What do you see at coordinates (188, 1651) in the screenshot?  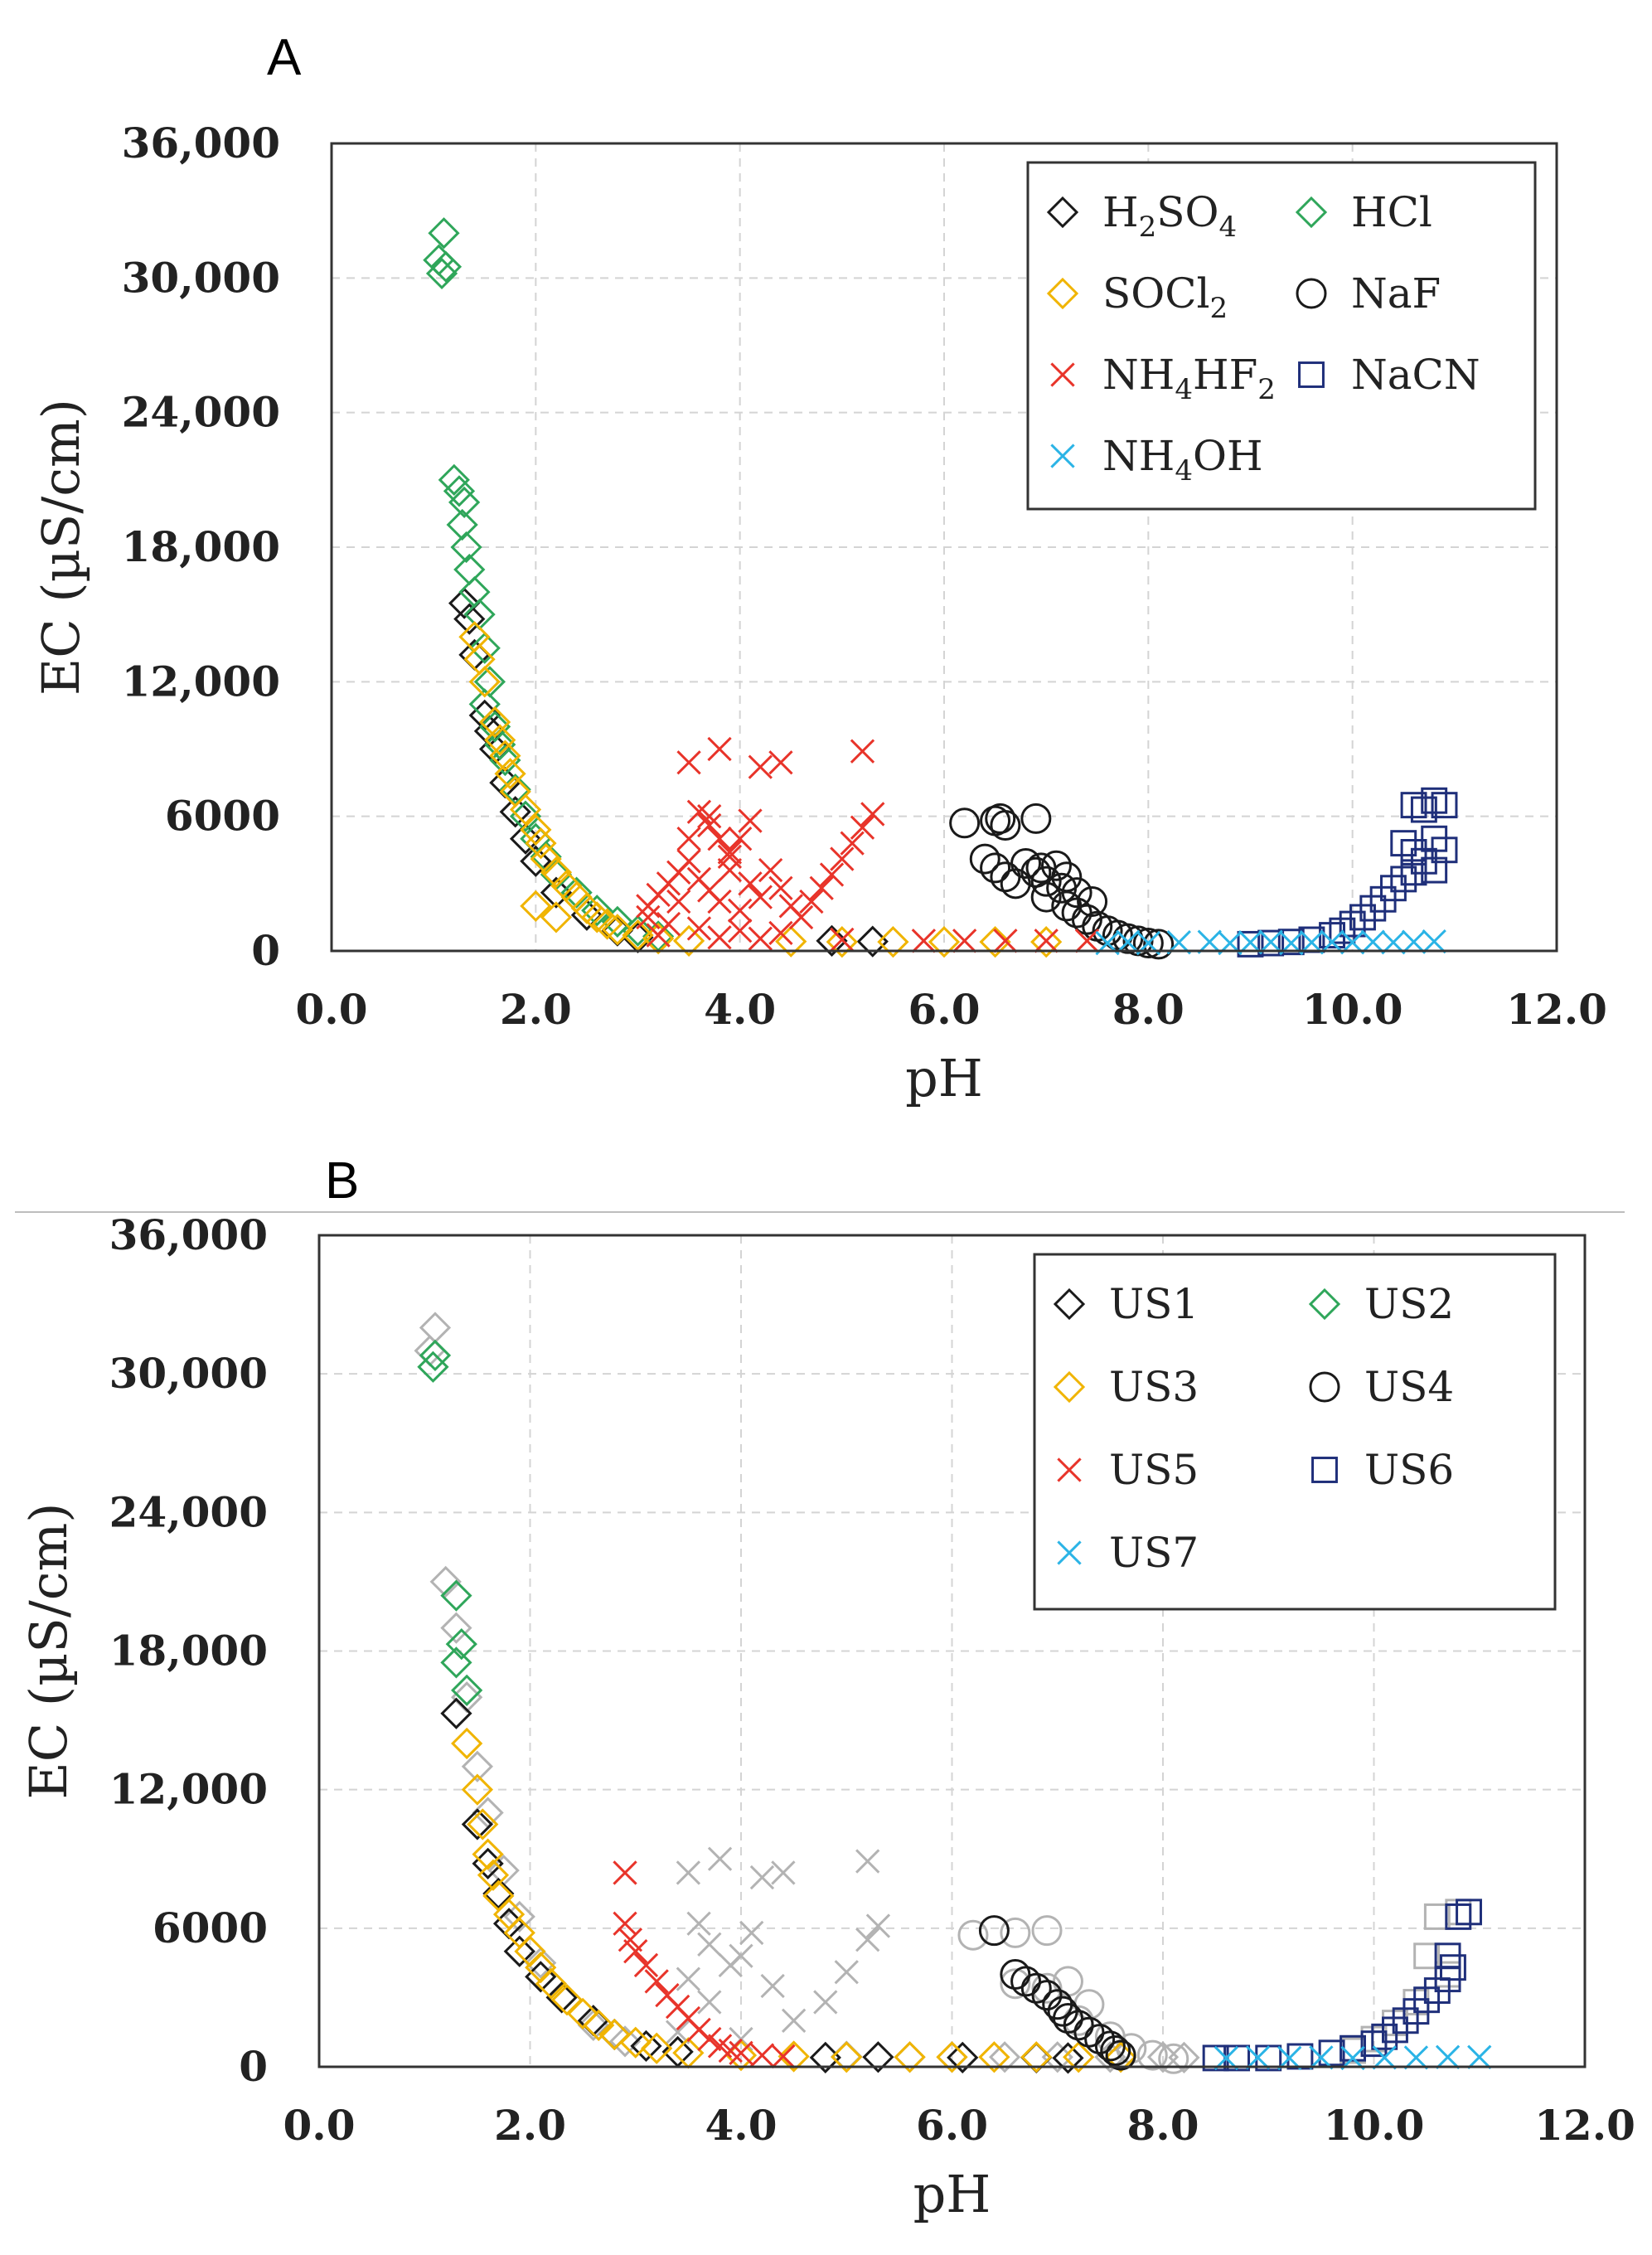 I see `y-tick-label: 18,000` at bounding box center [188, 1651].